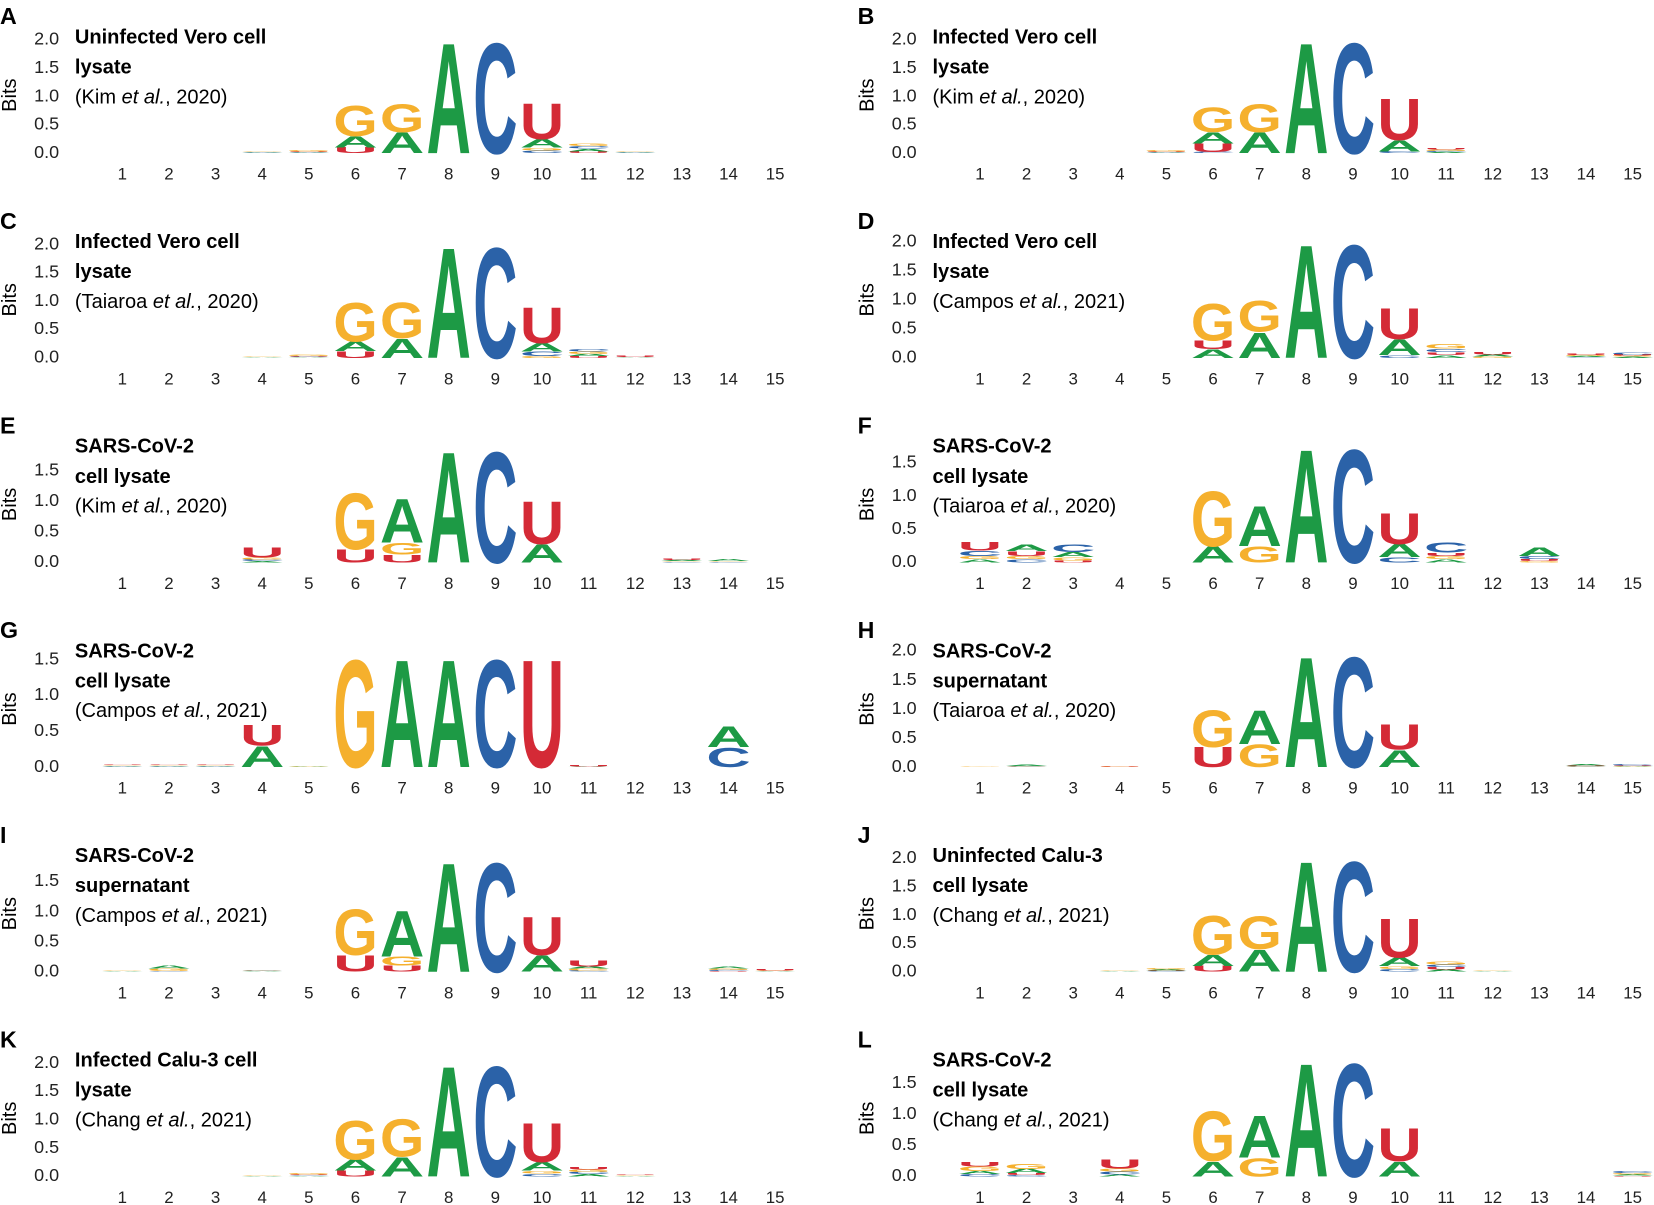 The height and width of the screenshot is (1205, 1654). Describe the element at coordinates (8, 221) in the screenshot. I see `panel-label: C` at that location.